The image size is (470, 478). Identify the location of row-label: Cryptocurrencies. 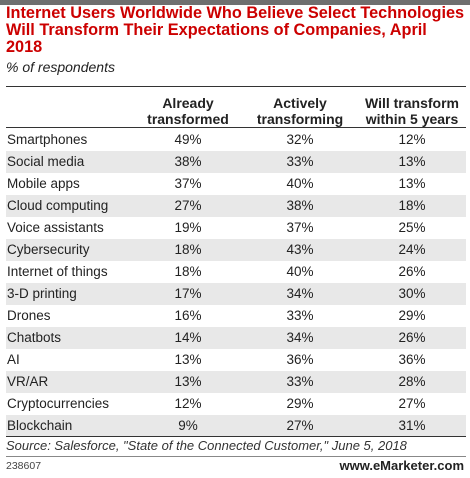
(58, 403).